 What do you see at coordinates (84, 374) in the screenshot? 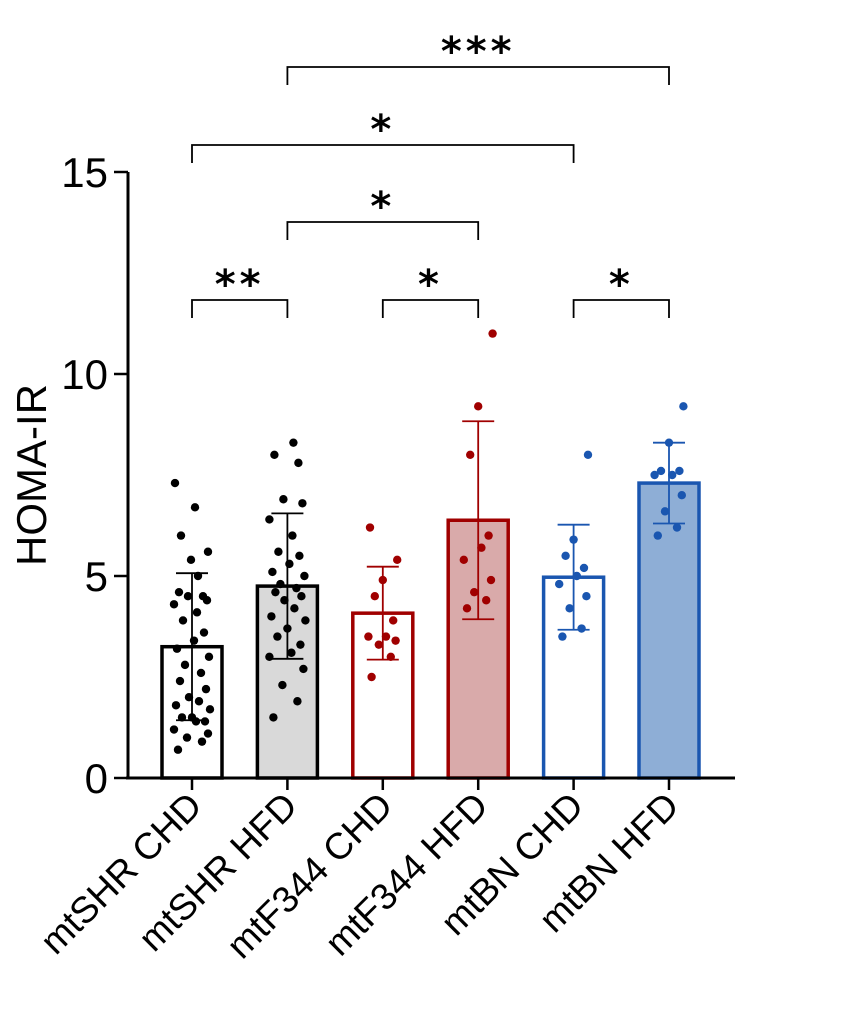
I see `y-tick-label: 10` at bounding box center [84, 374].